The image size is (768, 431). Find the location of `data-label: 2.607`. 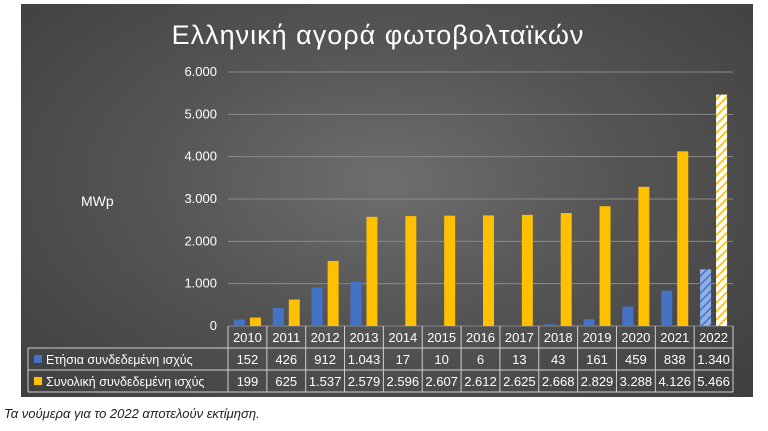

data-label: 2.607 is located at coordinates (441, 381).